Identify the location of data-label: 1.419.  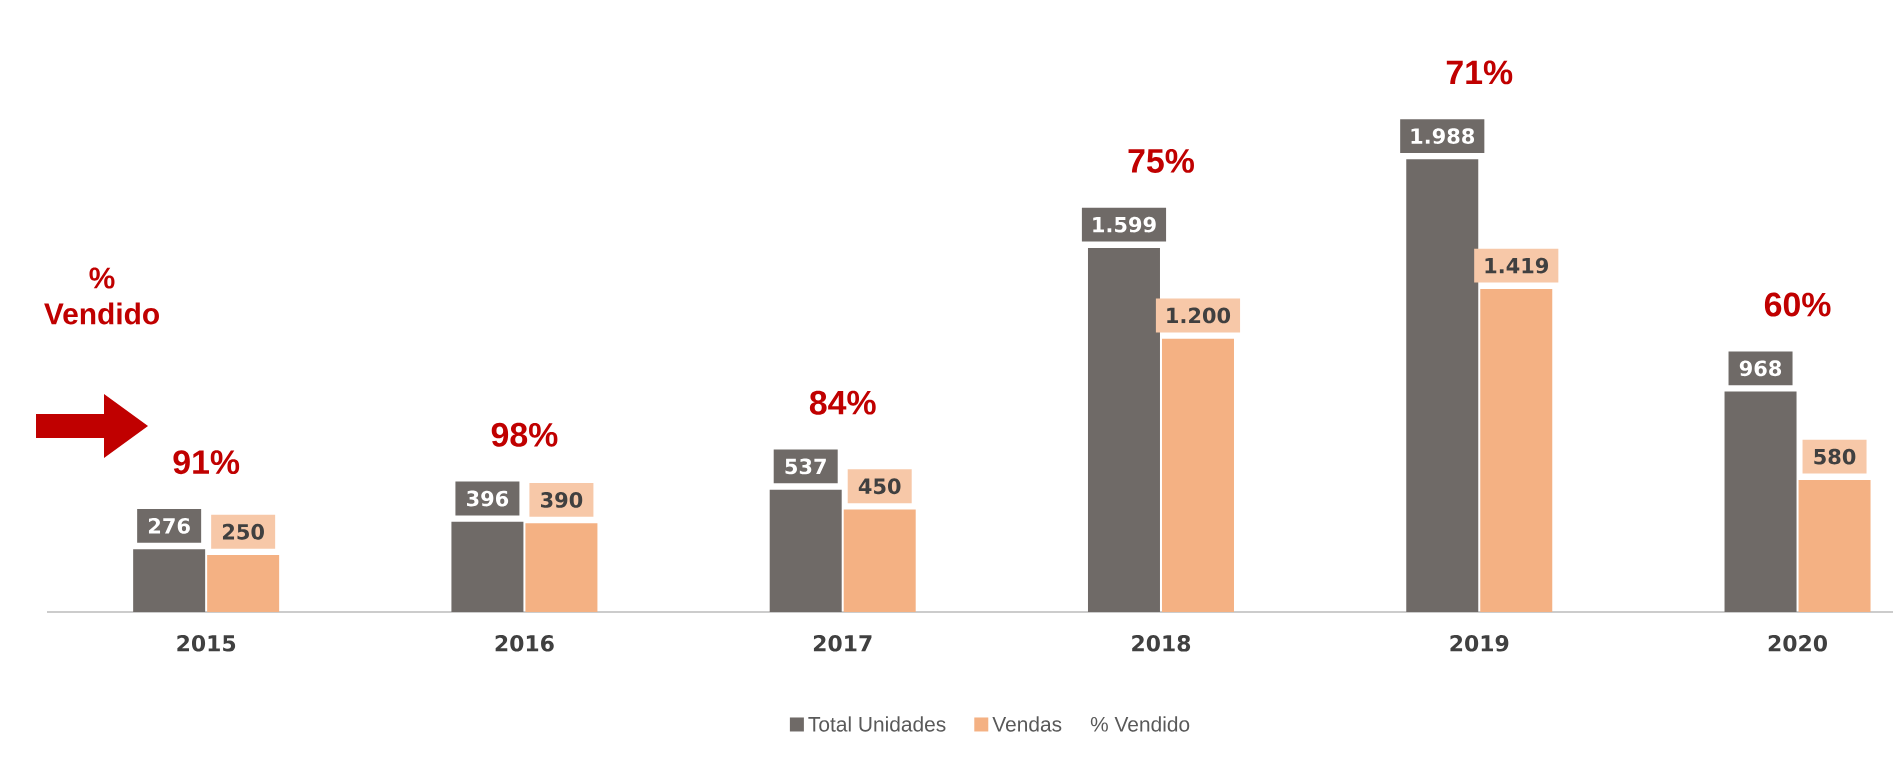
(1517, 265).